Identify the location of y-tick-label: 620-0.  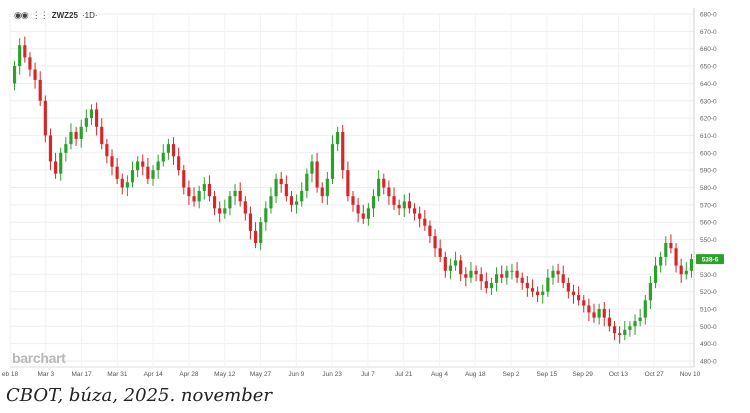
(708, 119).